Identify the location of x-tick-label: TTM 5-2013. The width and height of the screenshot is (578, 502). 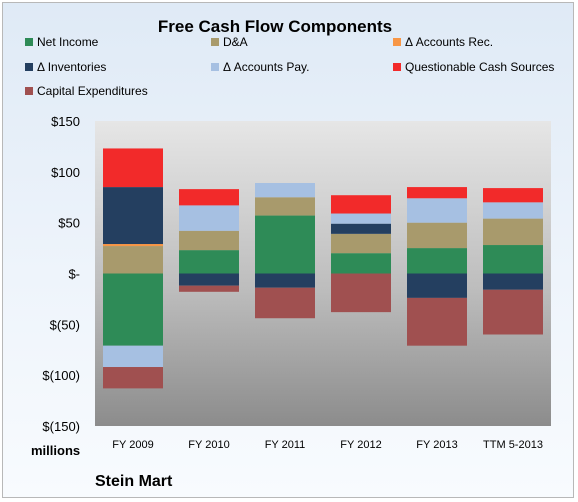
(513, 445).